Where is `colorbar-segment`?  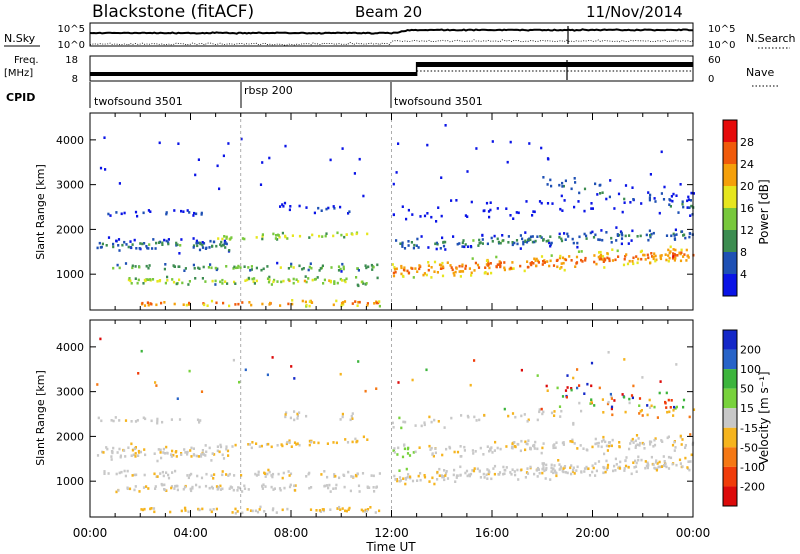 colorbar-segment is located at coordinates (730, 457).